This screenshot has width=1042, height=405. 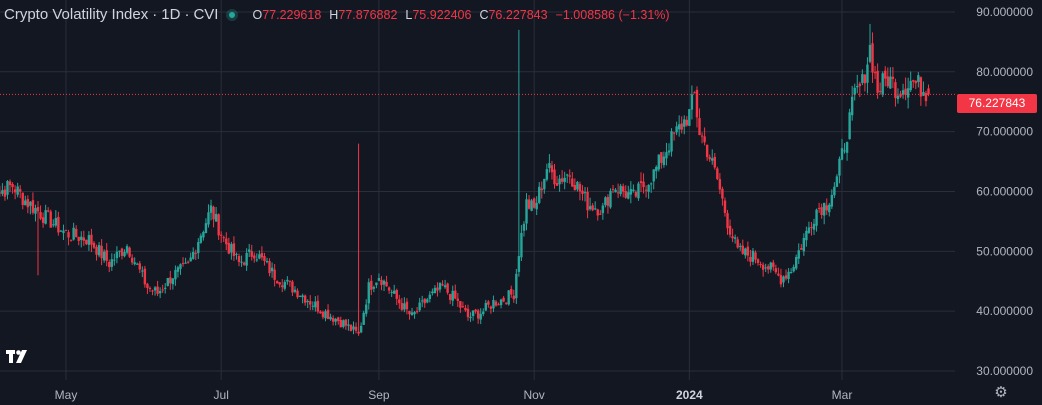 What do you see at coordinates (171, 14) in the screenshot?
I see `interval-label: 1D` at bounding box center [171, 14].